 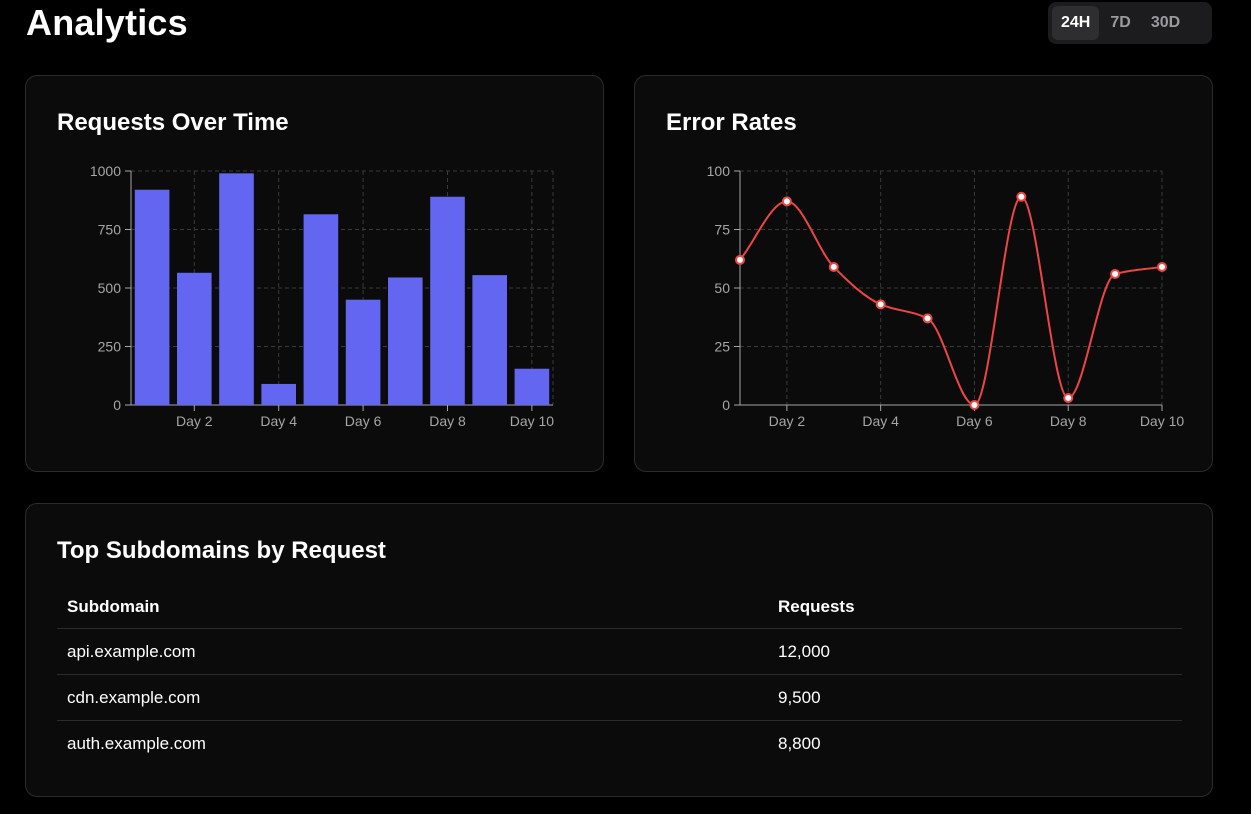 I want to click on table-row: auth.example.com 8,800, so click(x=619, y=744).